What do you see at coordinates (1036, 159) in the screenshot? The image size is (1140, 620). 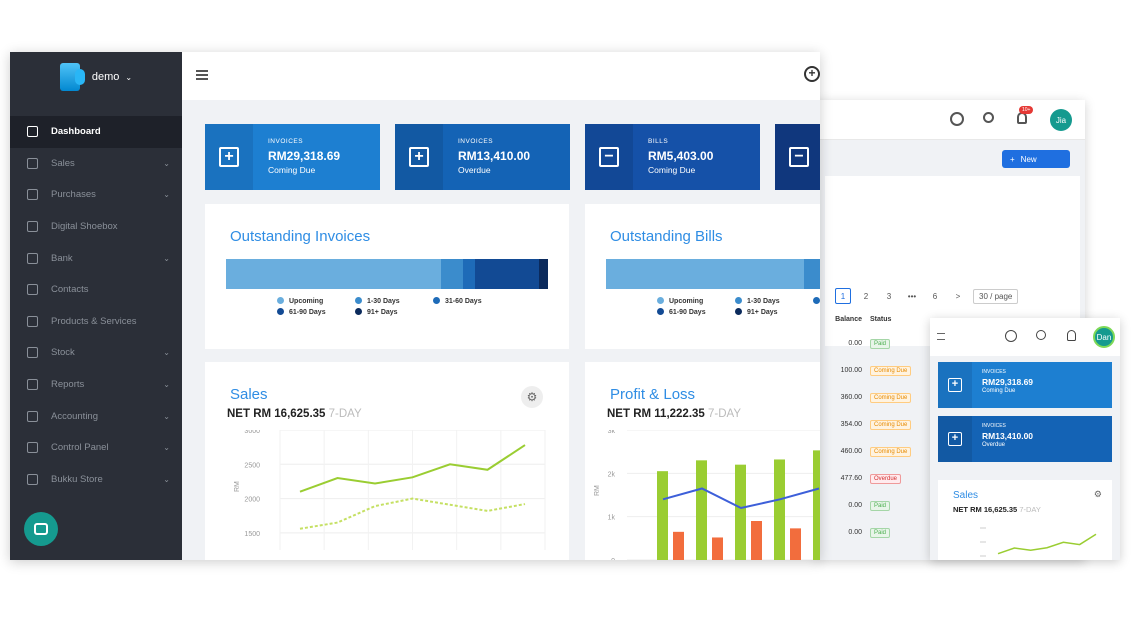 I see `new-button: + New` at bounding box center [1036, 159].